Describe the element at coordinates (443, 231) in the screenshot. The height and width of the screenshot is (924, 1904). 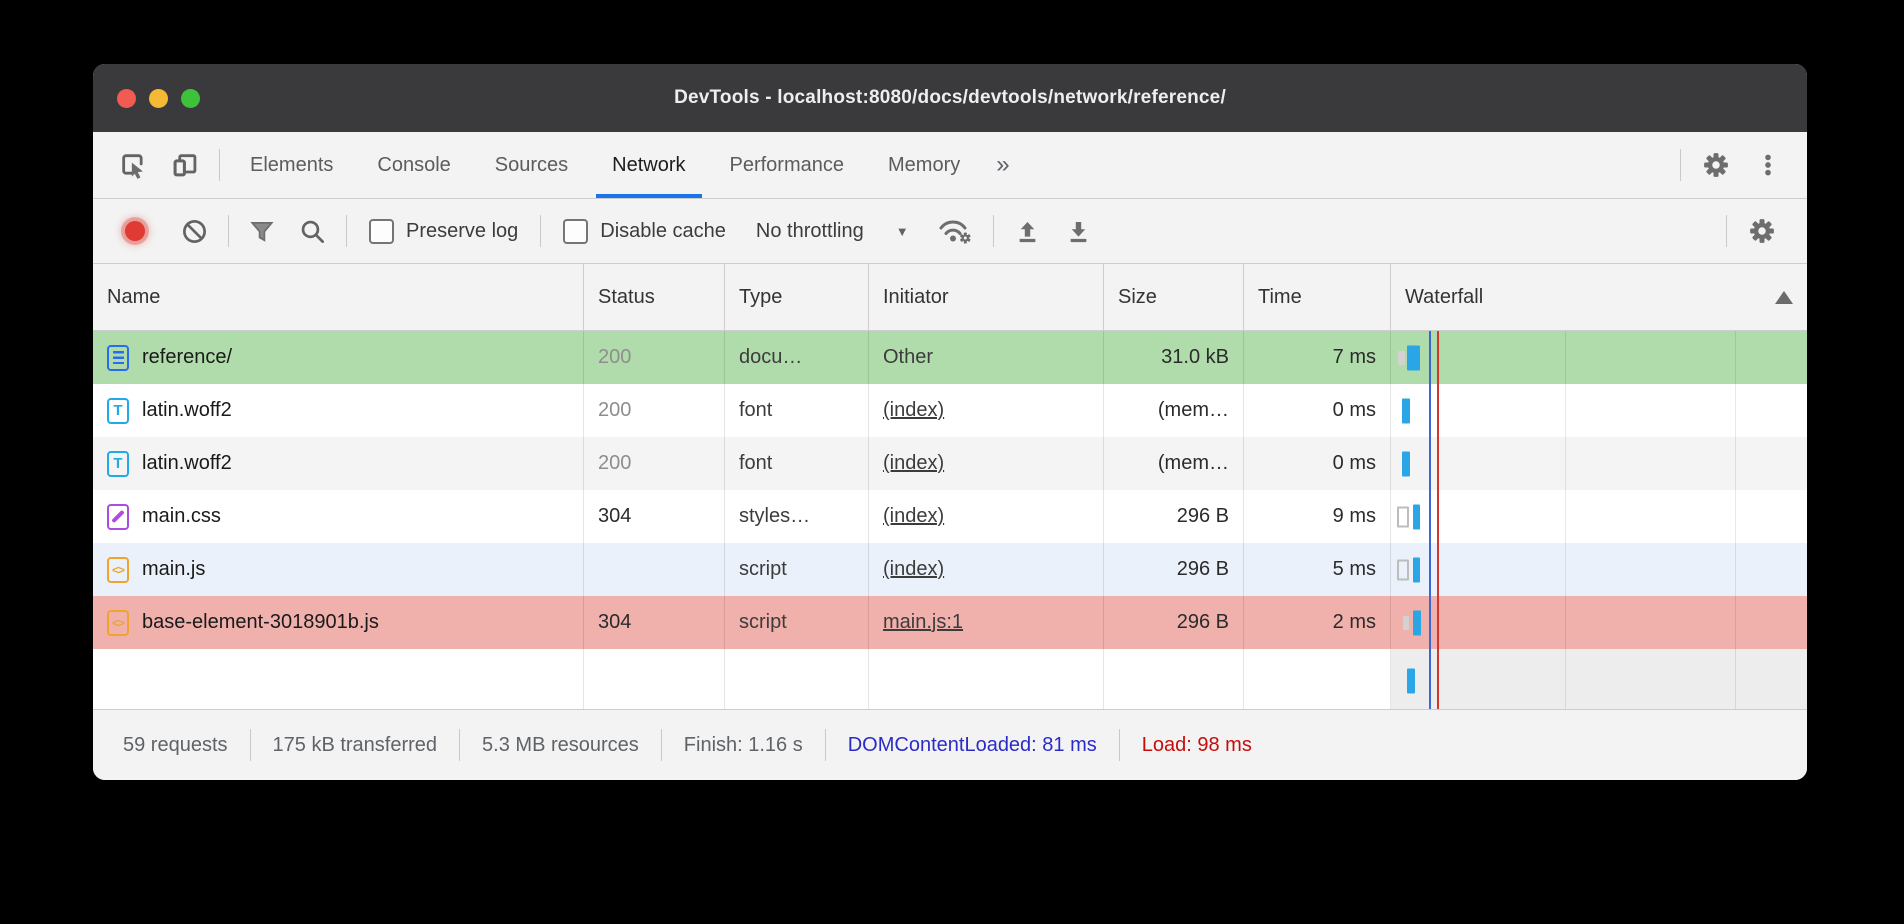
I see `preserve-log-toggle: Preserve log` at that location.